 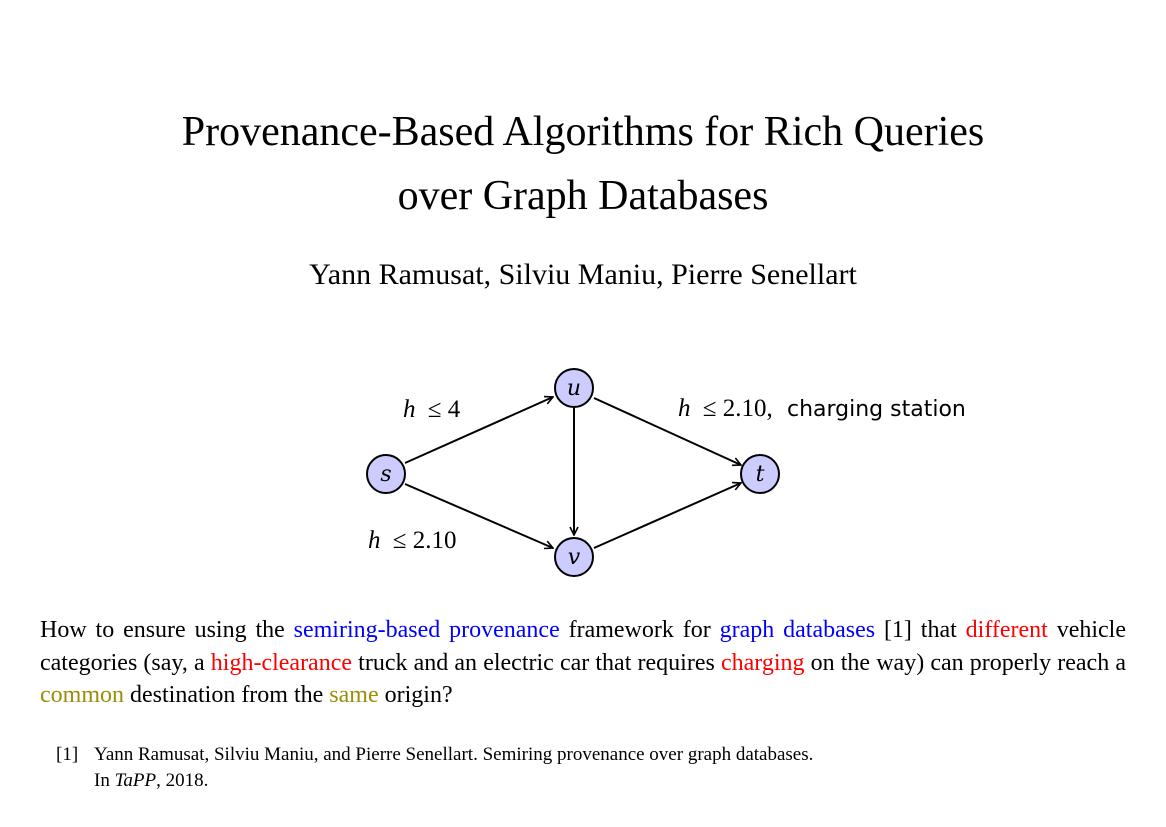 I want to click on edge-label-s-u-var: h, so click(x=409, y=409).